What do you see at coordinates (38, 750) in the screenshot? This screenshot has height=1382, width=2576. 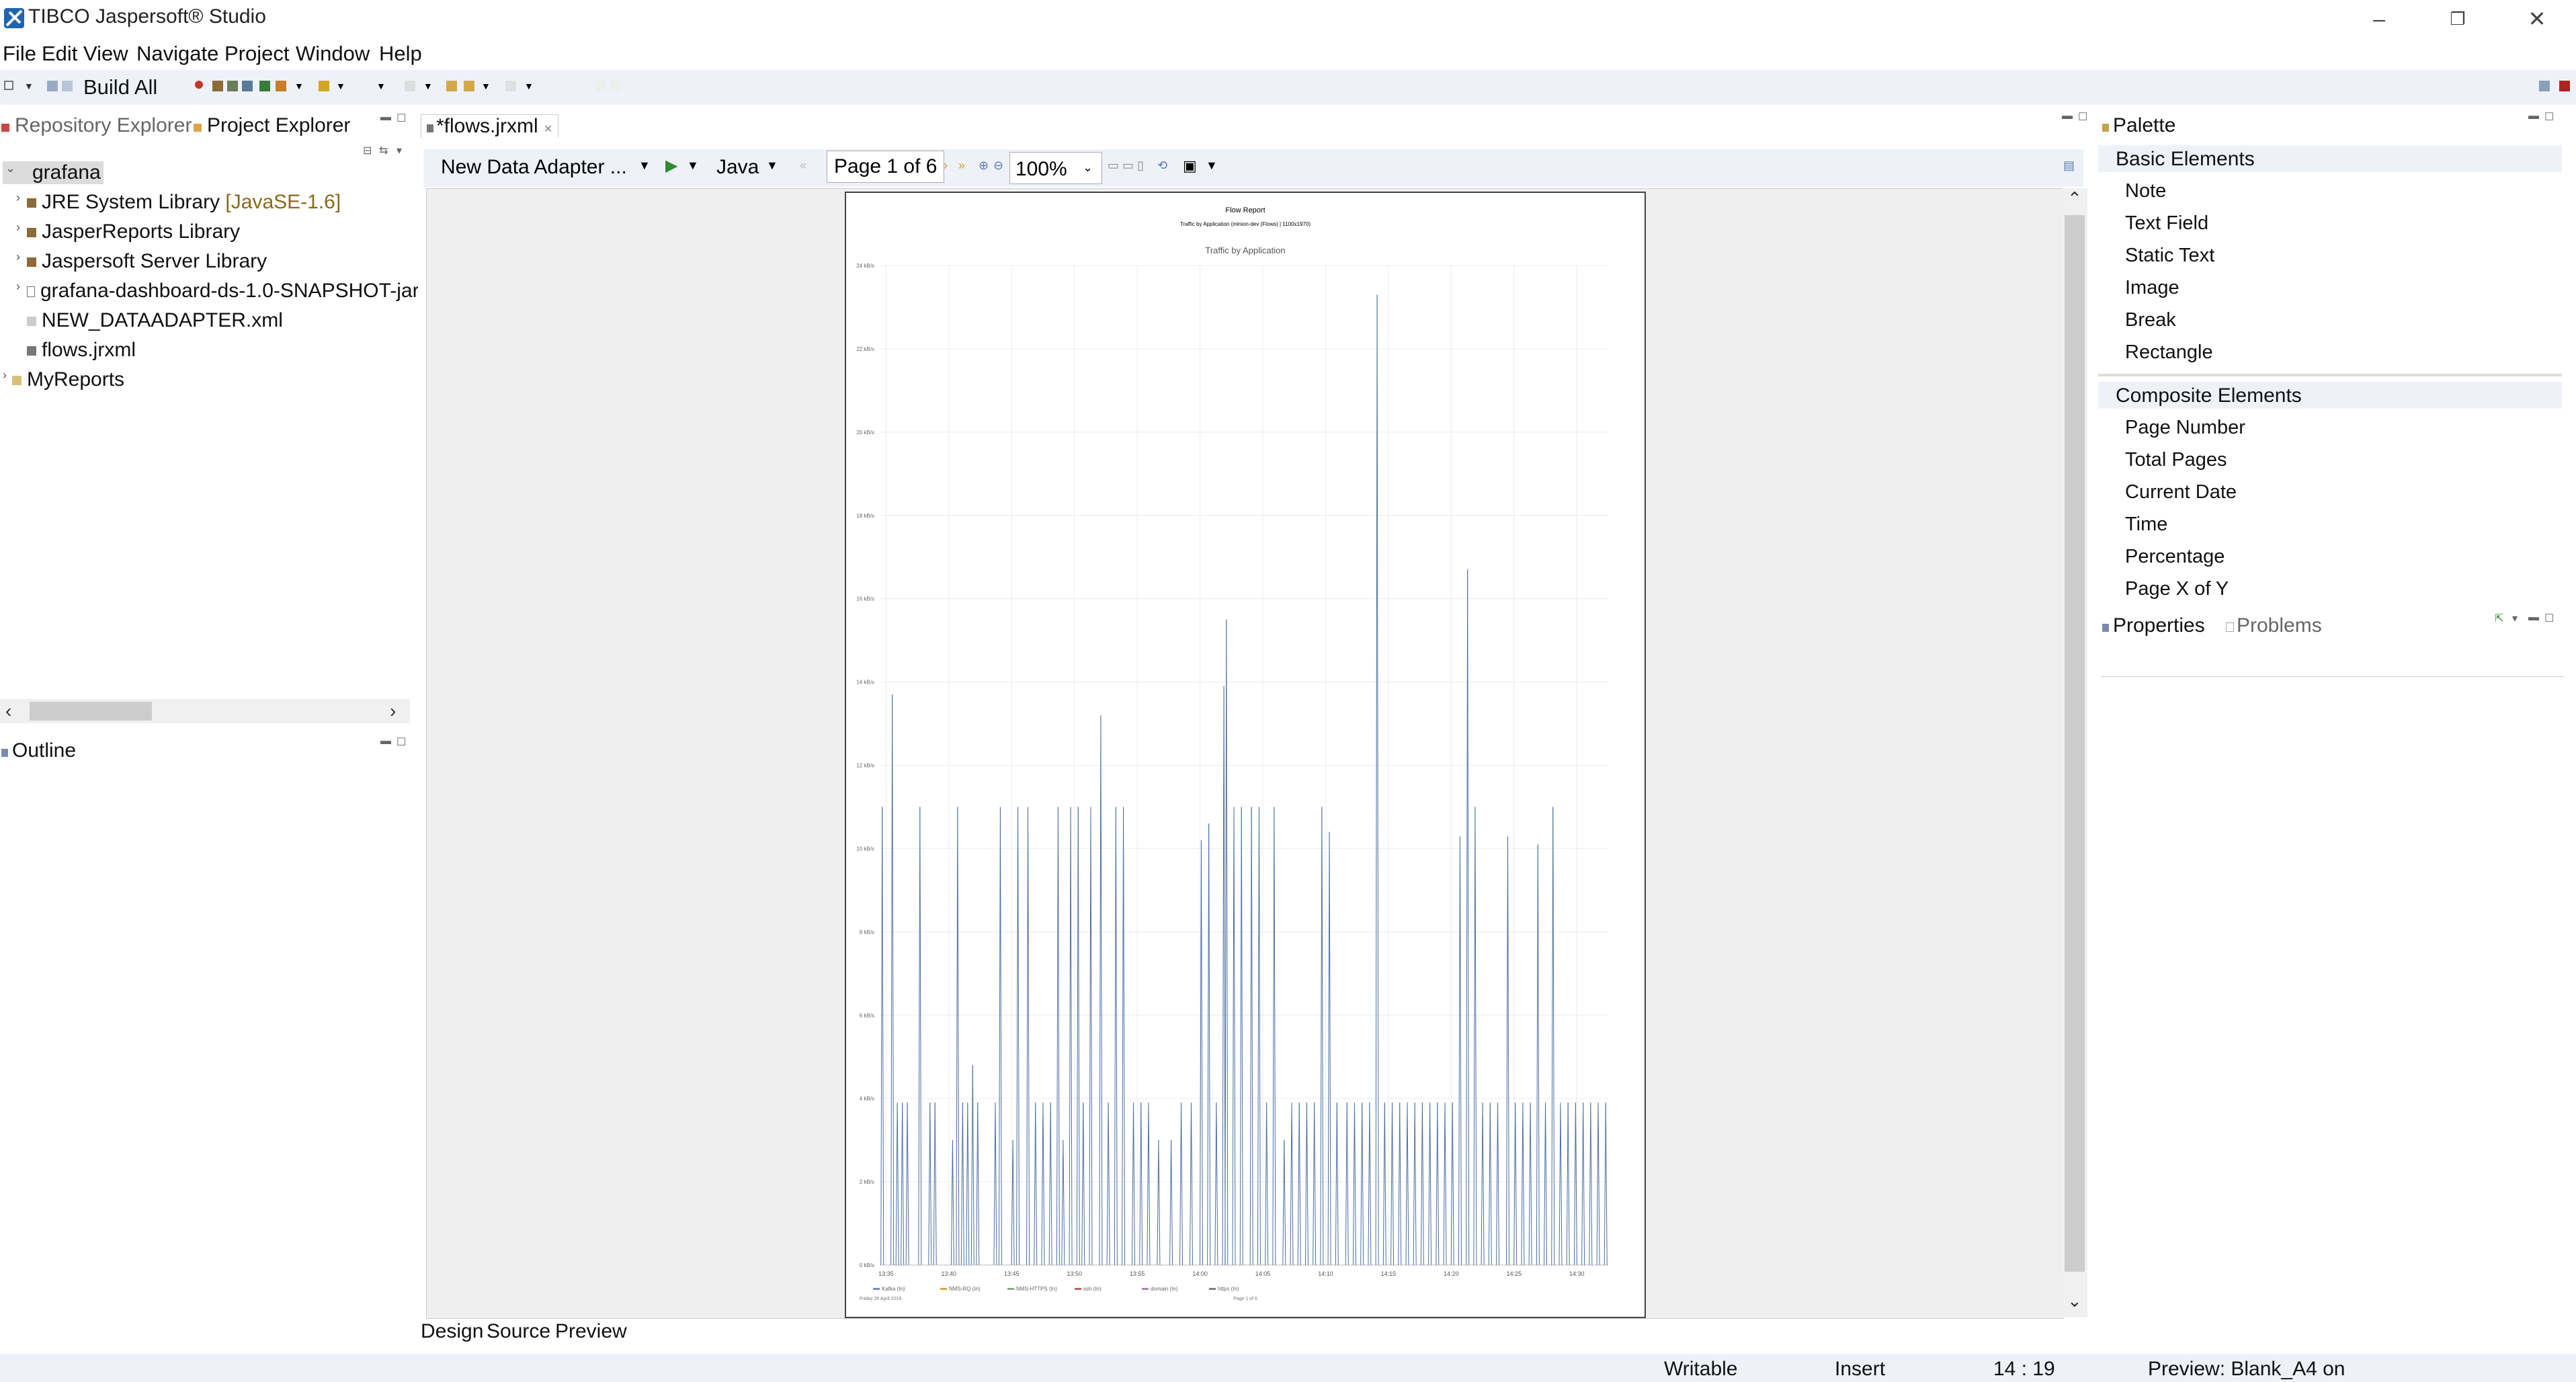 I see `tab-outline: Outline` at bounding box center [38, 750].